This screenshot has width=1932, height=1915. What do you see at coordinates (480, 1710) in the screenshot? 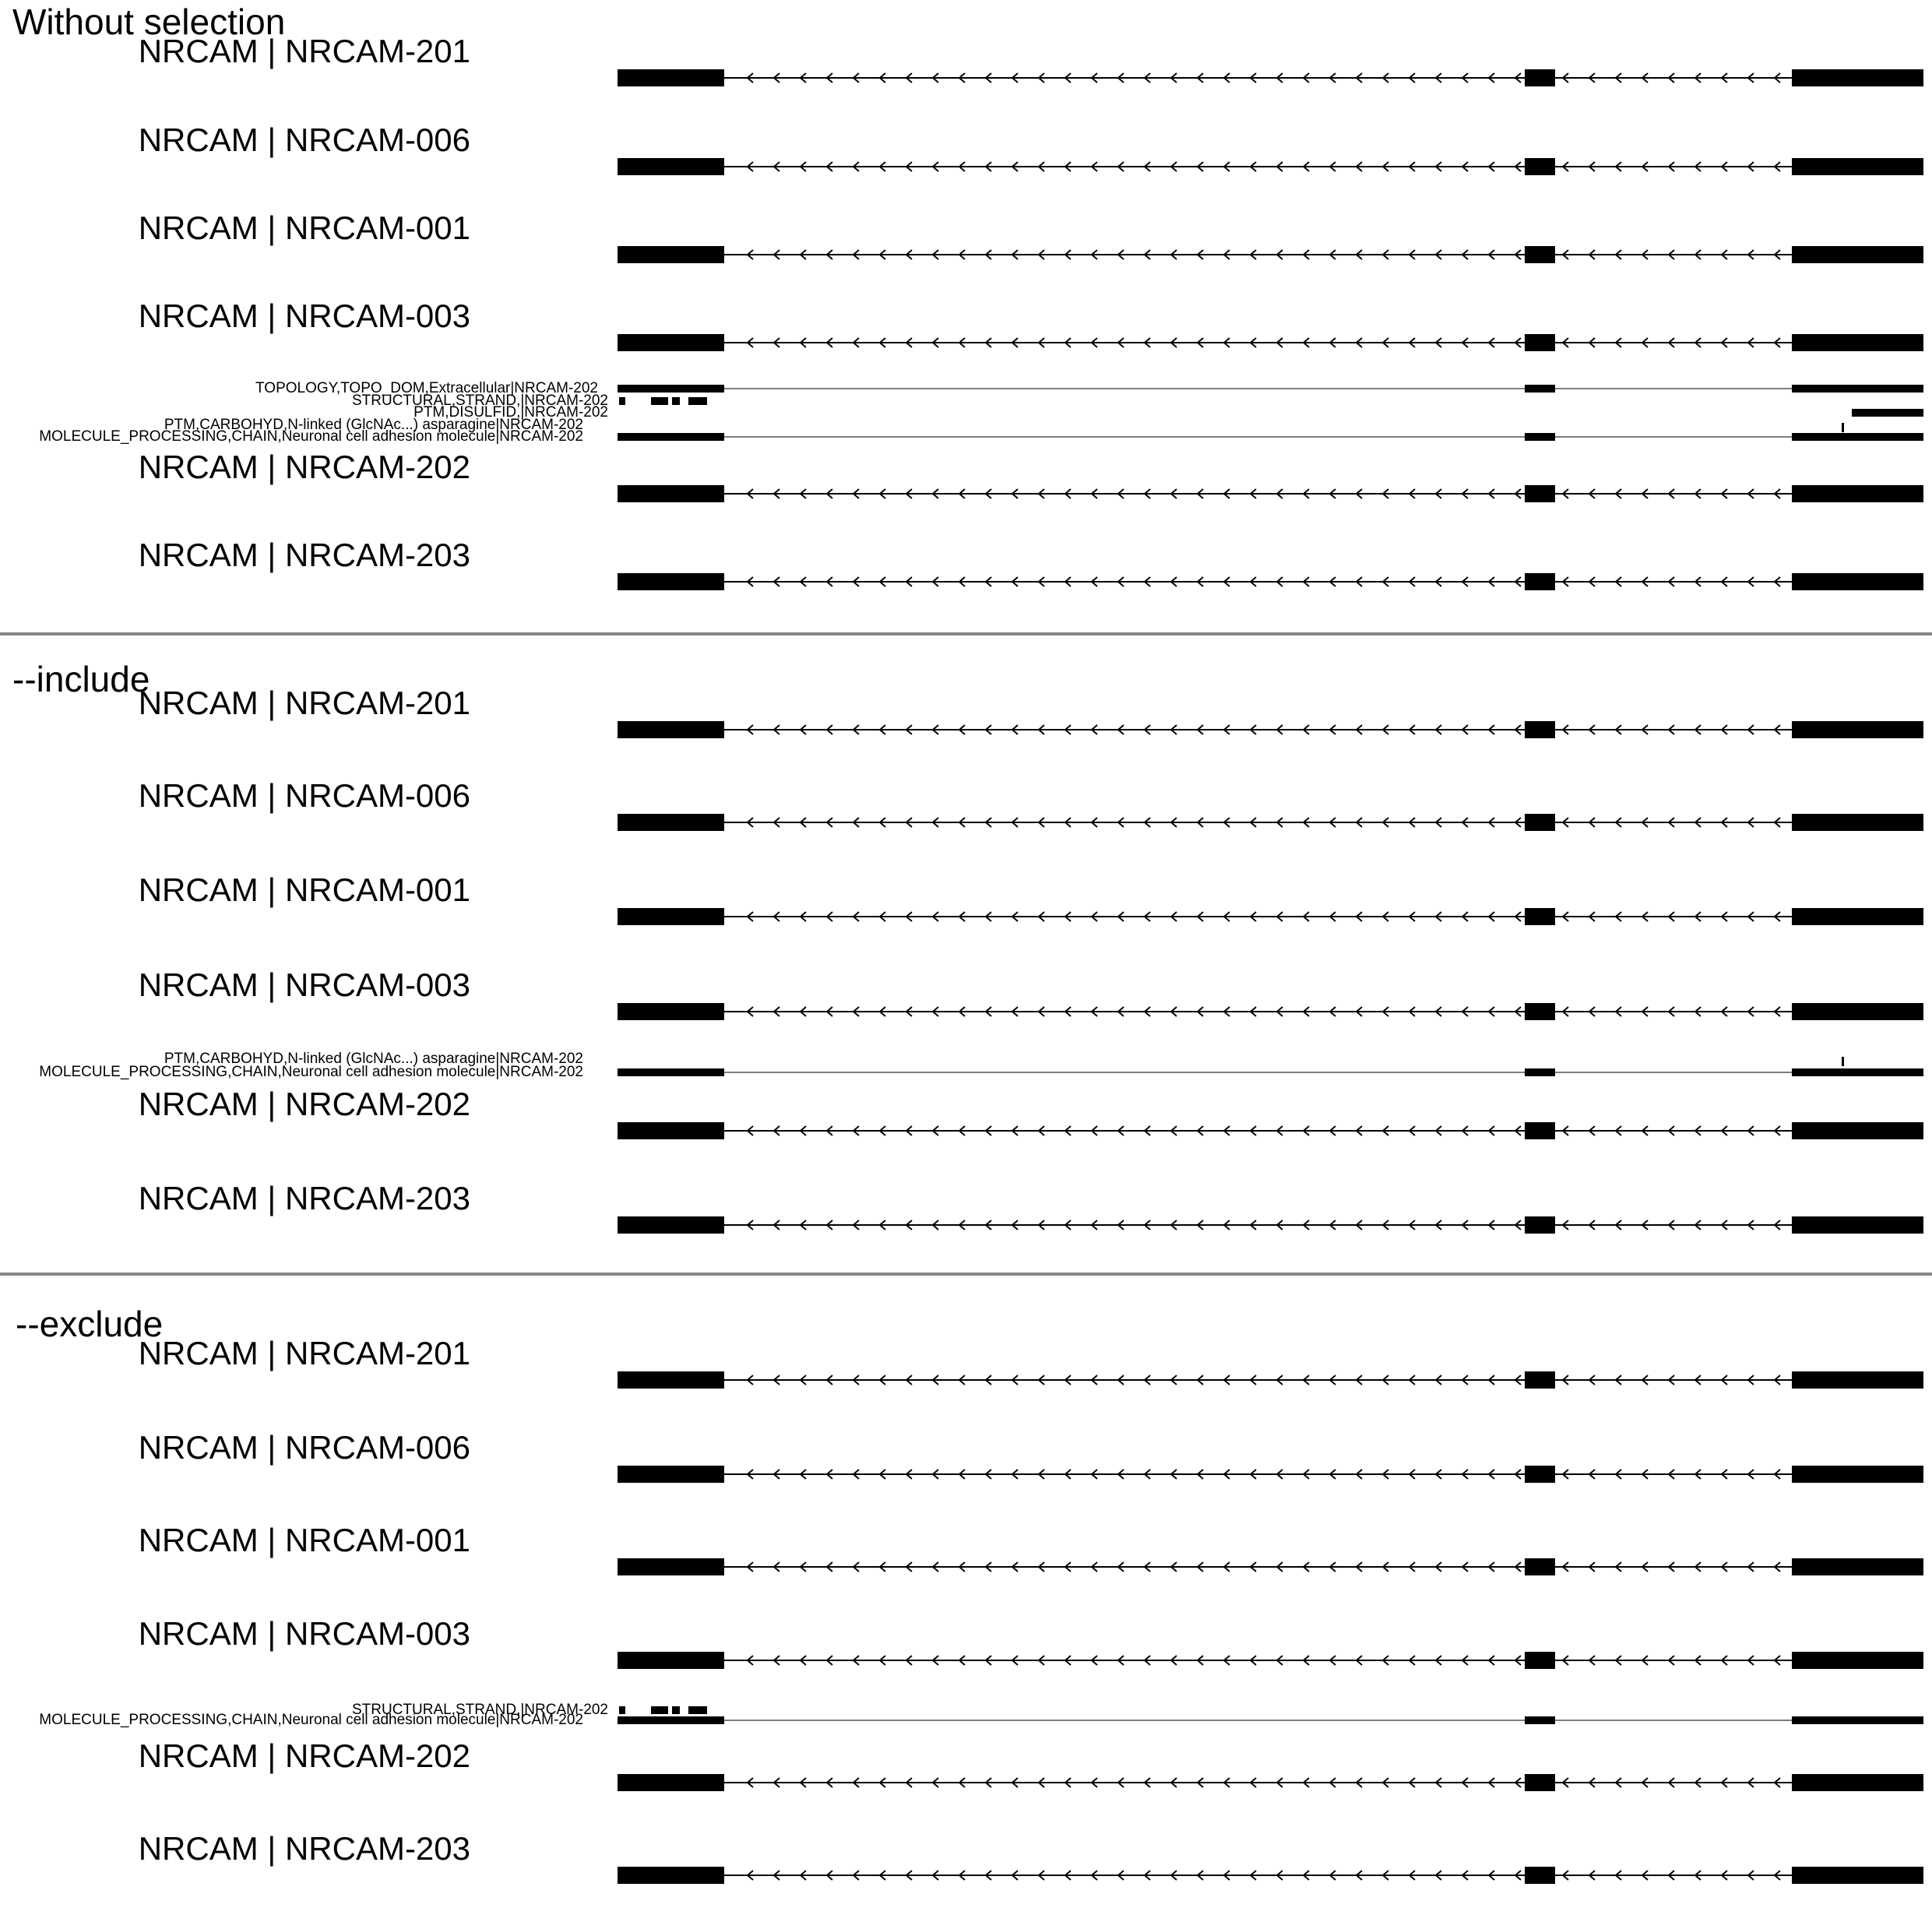
I see `feature-label: STRUCTURAL,STRAND,|NRCAM-202` at bounding box center [480, 1710].